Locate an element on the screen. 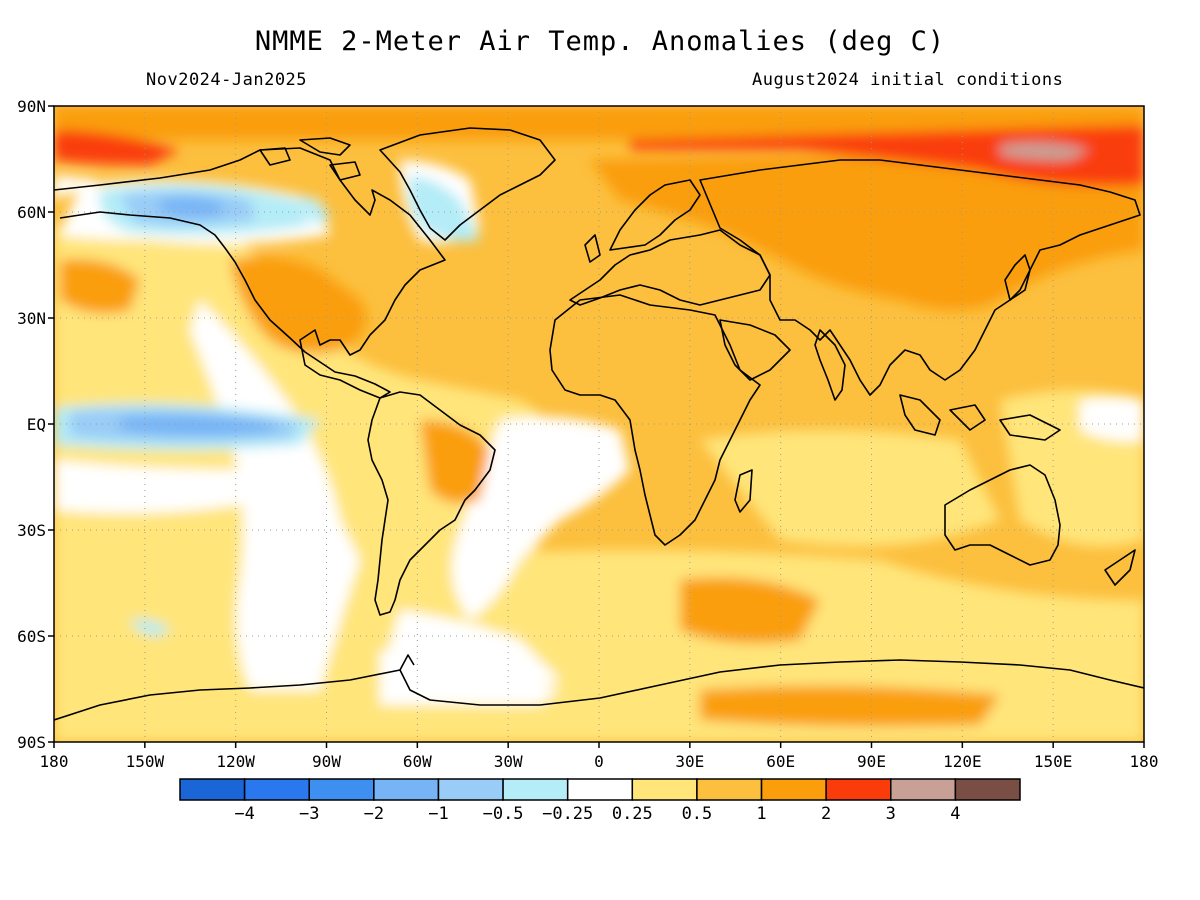 This screenshot has width=1200, height=900. field-white-east-pacific is located at coordinates (275, 495).